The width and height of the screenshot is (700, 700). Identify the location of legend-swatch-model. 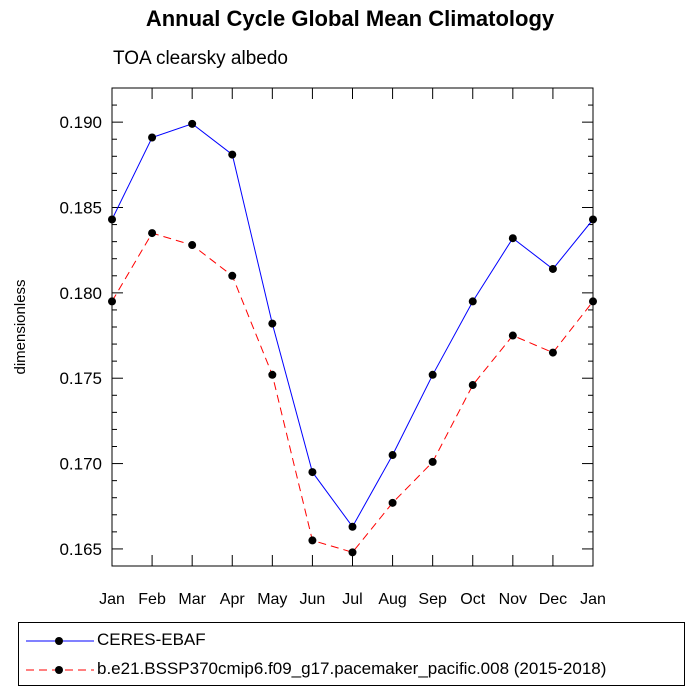
(60, 670).